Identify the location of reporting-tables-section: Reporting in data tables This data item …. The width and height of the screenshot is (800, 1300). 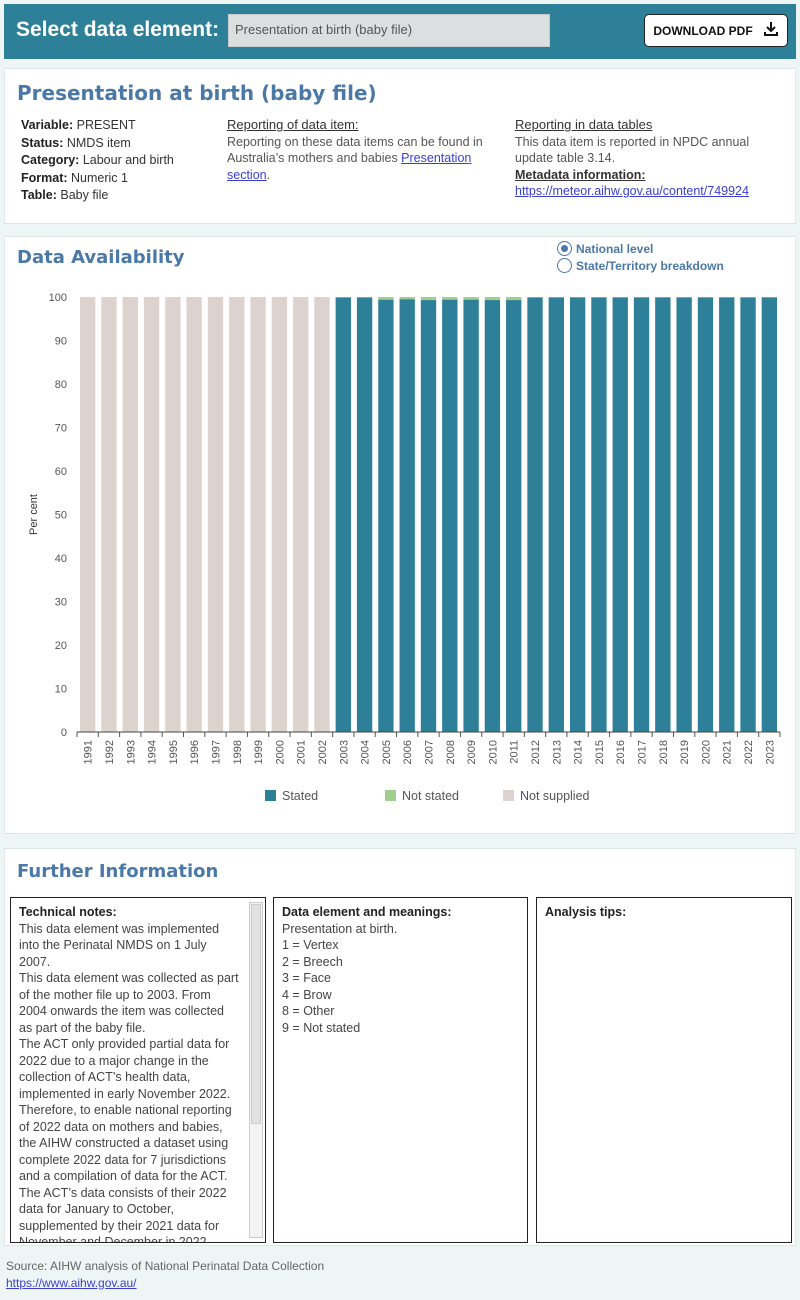
(650, 158).